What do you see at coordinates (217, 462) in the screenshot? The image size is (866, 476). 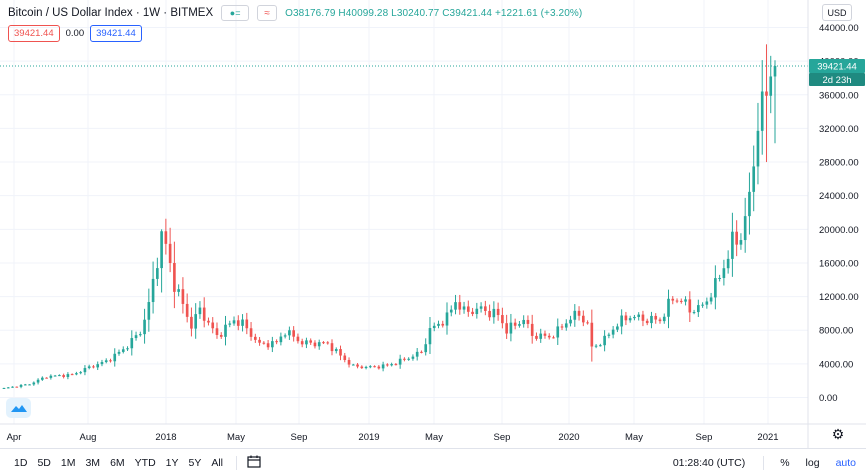 I see `range-all: All` at bounding box center [217, 462].